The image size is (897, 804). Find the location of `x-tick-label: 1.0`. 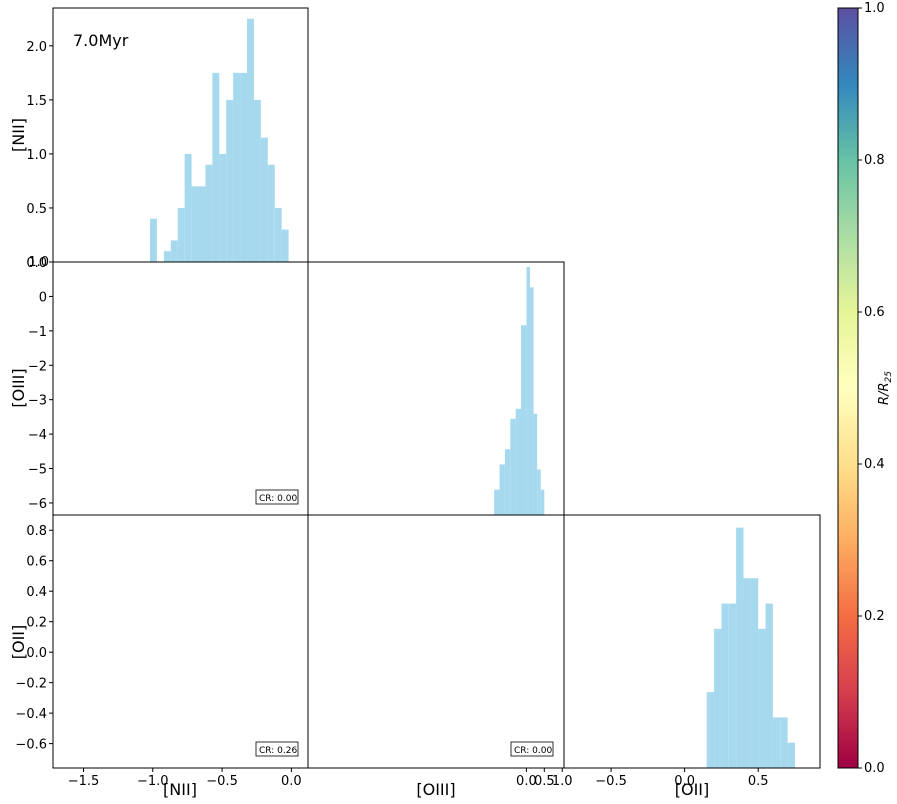

x-tick-label: 1.0 is located at coordinates (562, 781).